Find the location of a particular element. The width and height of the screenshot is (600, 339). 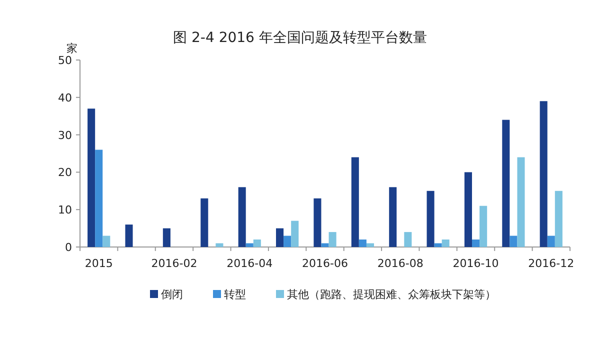

chart-title: 图 2-4 2016 年全国问题及转型平台数量 is located at coordinates (300, 38).